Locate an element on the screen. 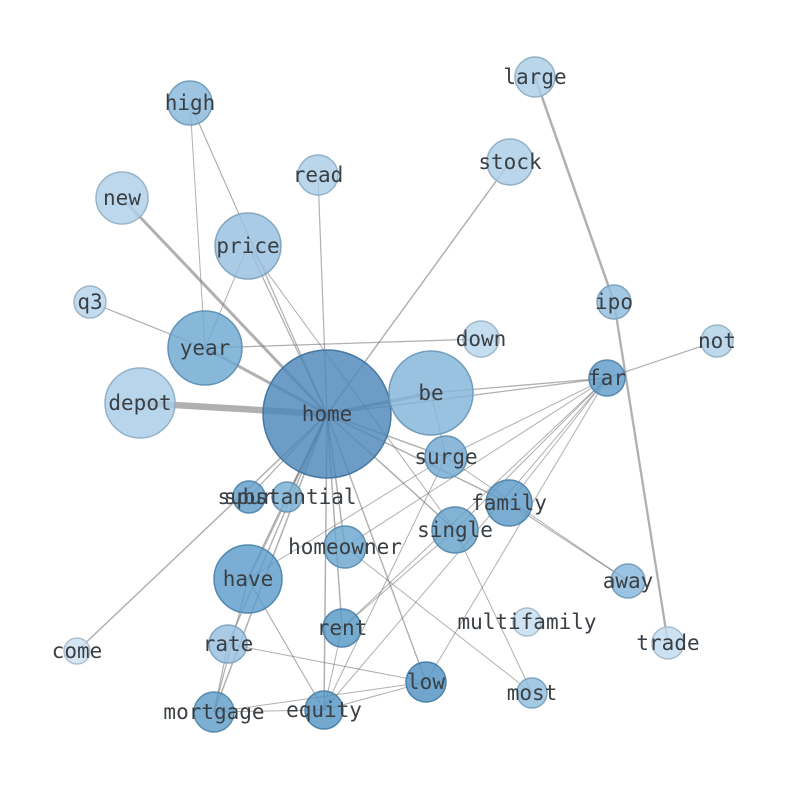 The image size is (794, 790). node-stock is located at coordinates (510, 162).